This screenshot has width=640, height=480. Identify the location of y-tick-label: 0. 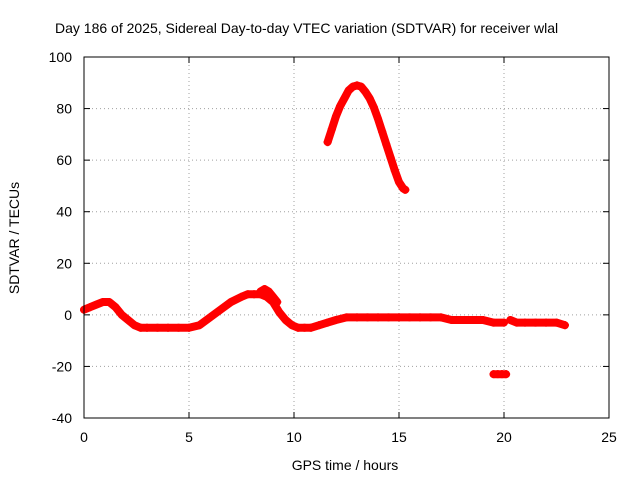
(68, 315).